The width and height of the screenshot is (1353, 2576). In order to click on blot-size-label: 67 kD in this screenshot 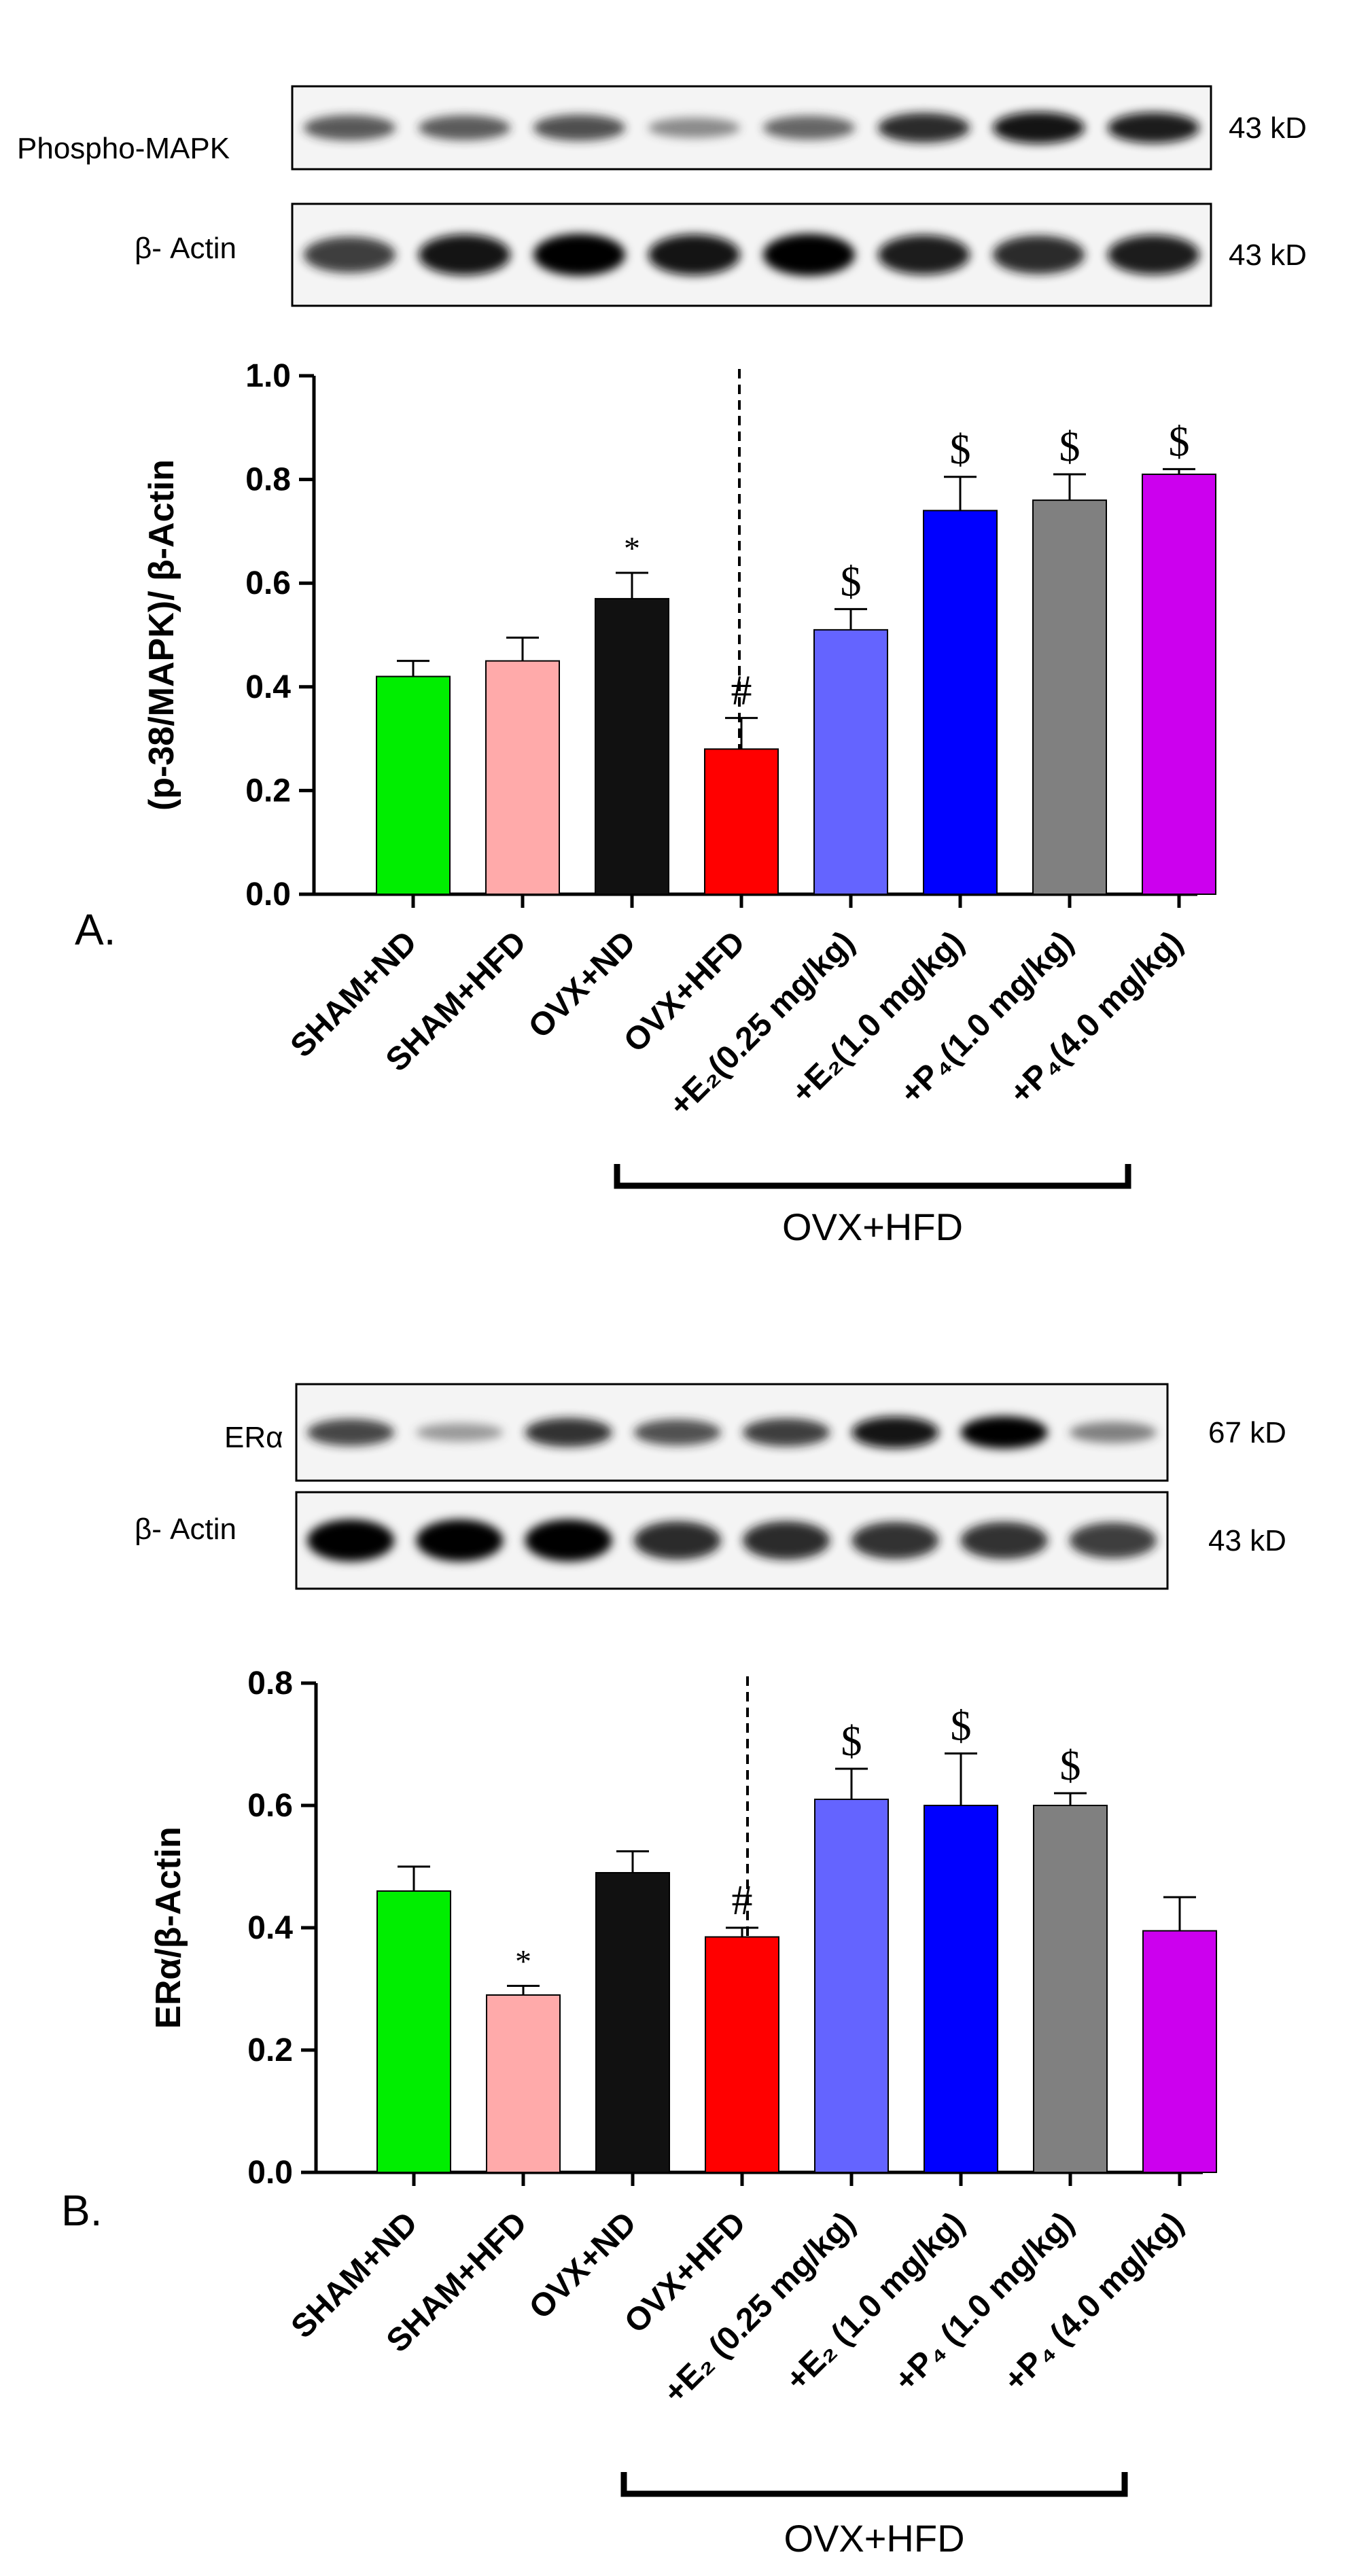, I will do `click(1247, 1432)`.